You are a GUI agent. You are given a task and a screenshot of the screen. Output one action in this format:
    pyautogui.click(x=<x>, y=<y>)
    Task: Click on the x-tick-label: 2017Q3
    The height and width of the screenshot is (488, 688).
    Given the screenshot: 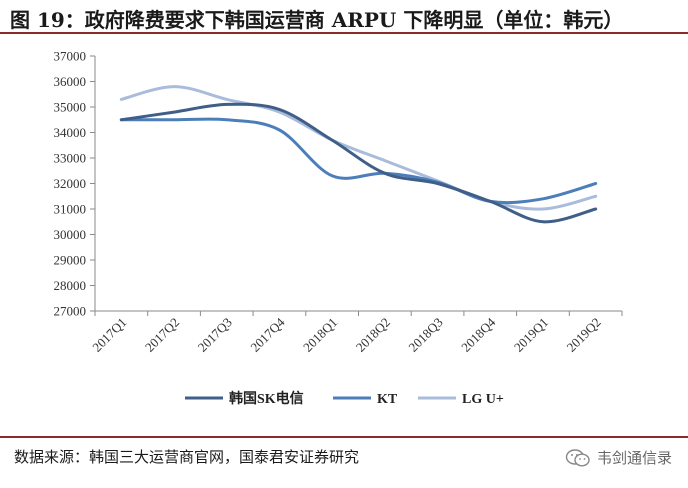 What is the action you would take?
    pyautogui.click(x=215, y=335)
    